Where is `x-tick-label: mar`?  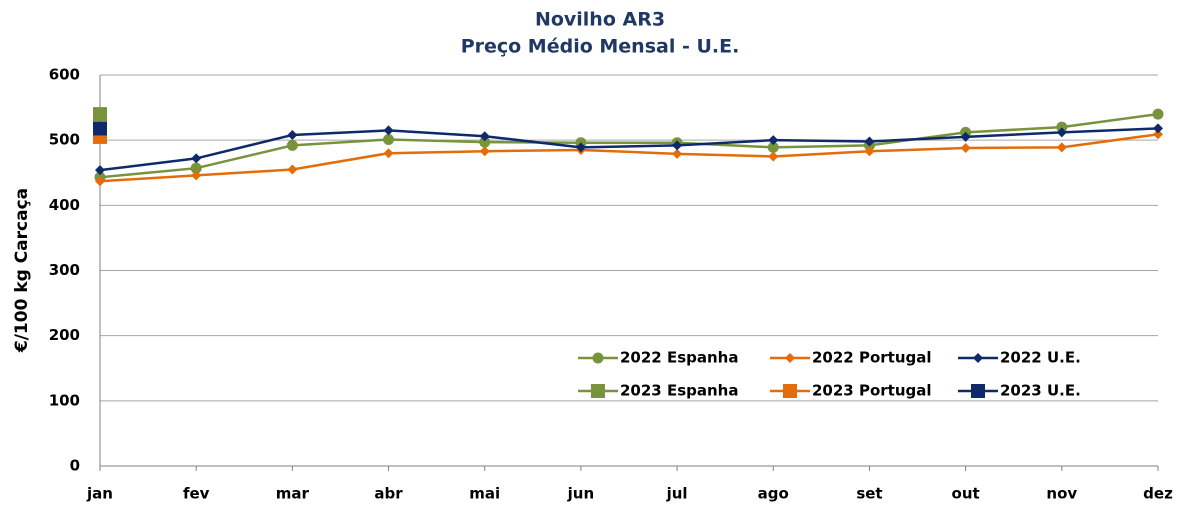 x-tick-label: mar is located at coordinates (293, 494).